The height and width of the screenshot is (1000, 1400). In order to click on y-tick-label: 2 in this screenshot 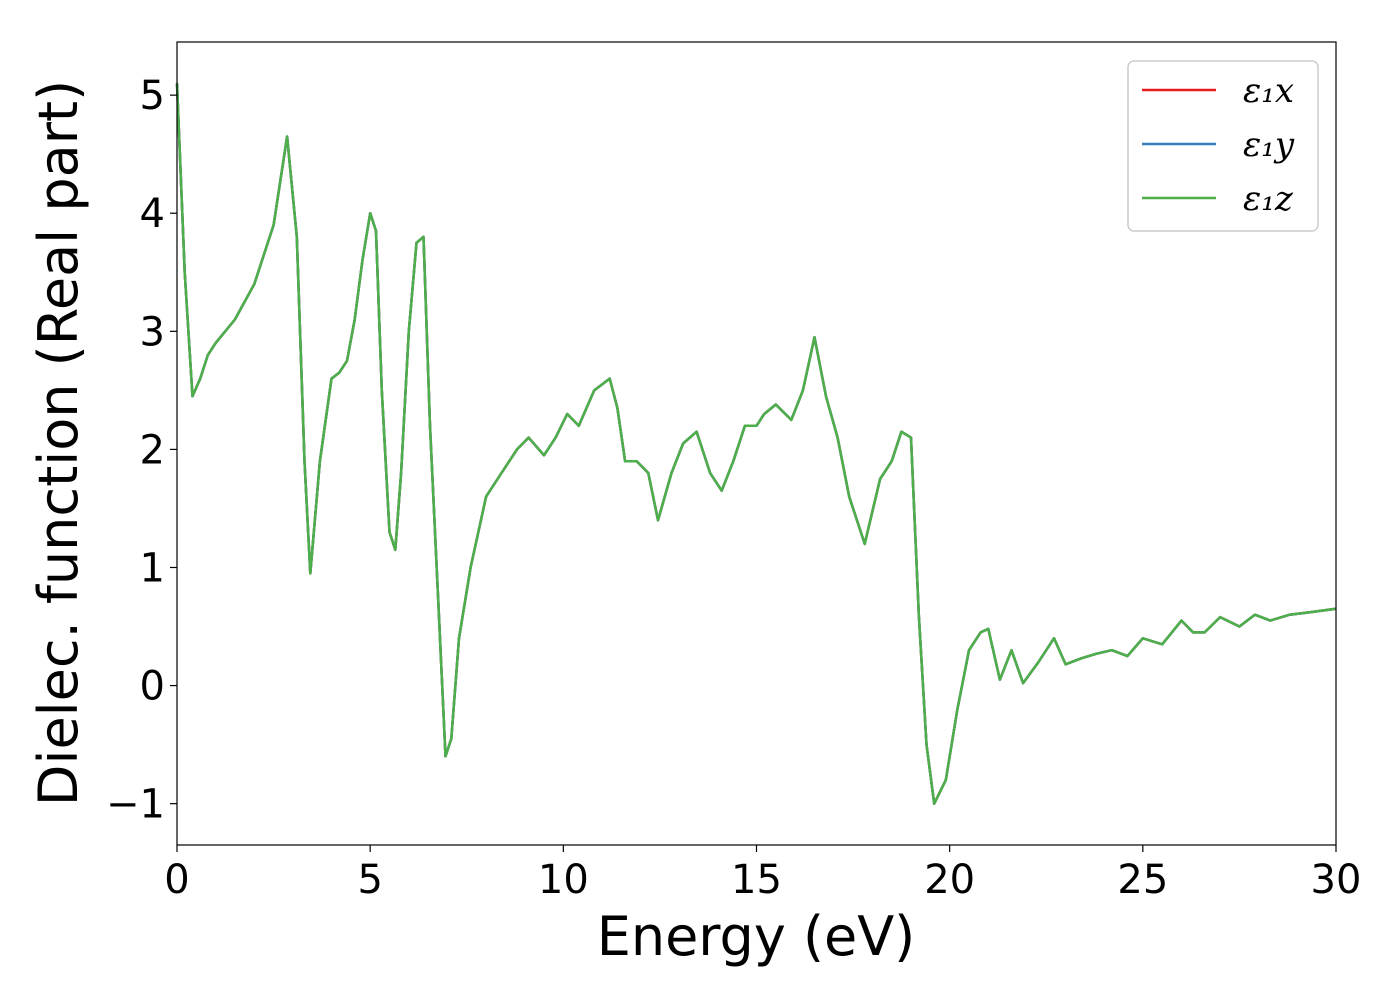, I will do `click(152, 450)`.